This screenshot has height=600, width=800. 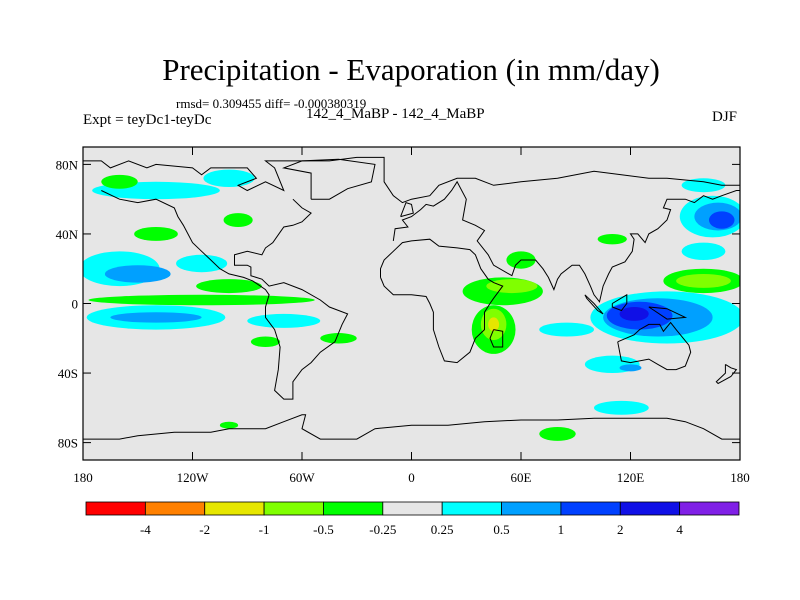 What do you see at coordinates (271, 103) in the screenshot?
I see `chart-stats: rmsd= 0.309455 diff= -0.000380319` at bounding box center [271, 103].